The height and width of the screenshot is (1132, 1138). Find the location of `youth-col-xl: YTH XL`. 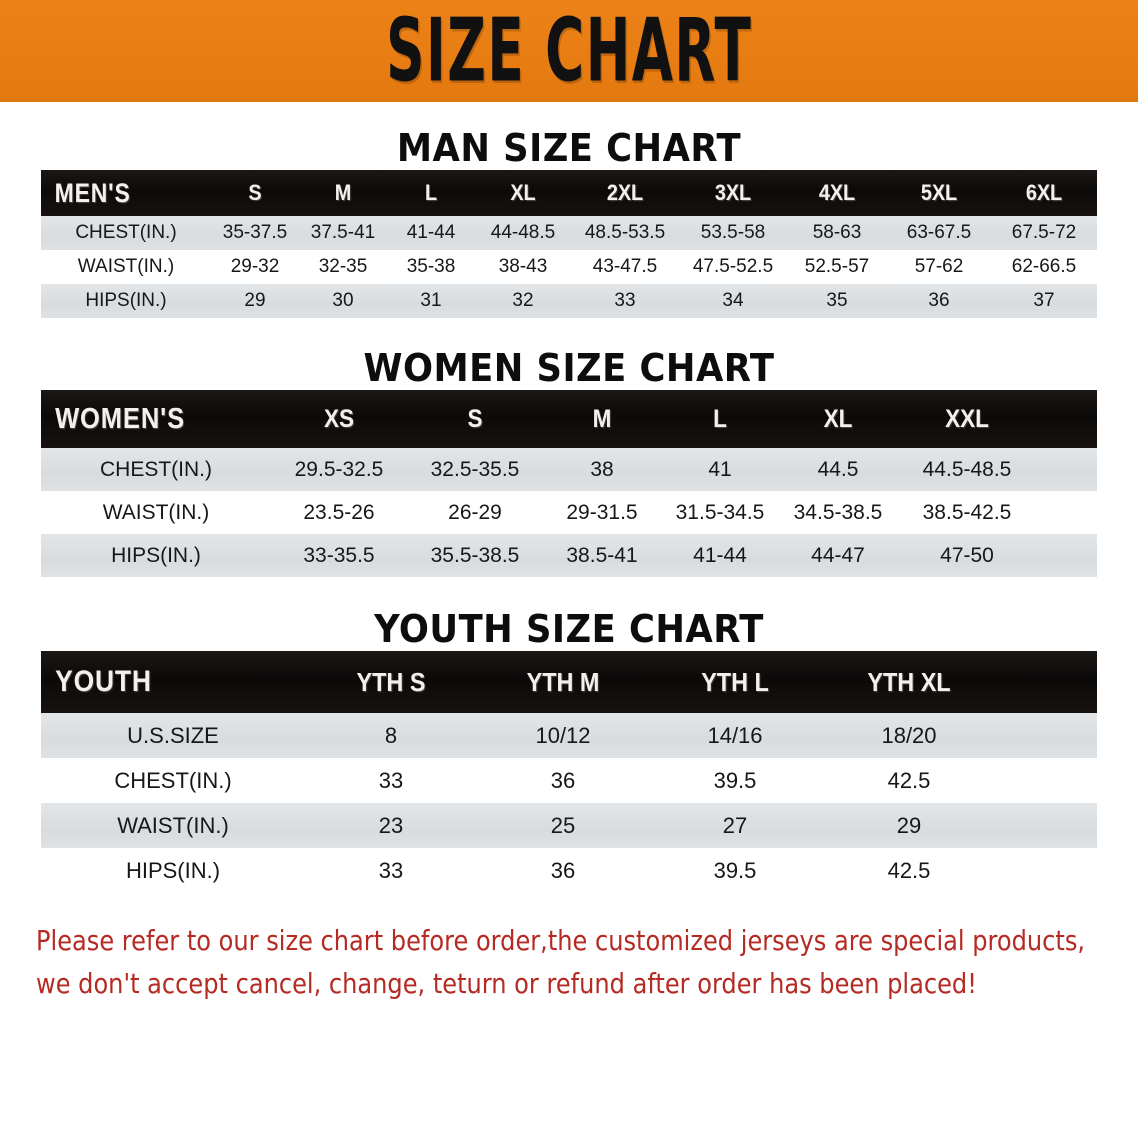

youth-col-xl: YTH XL is located at coordinates (909, 681).